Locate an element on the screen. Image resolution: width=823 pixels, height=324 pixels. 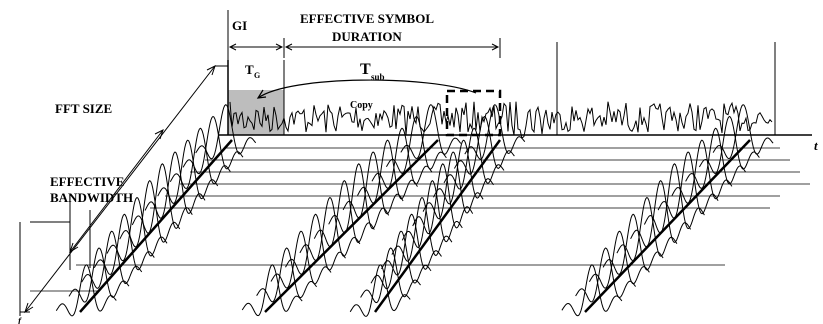
copy-label: Copy is located at coordinates (361, 105).